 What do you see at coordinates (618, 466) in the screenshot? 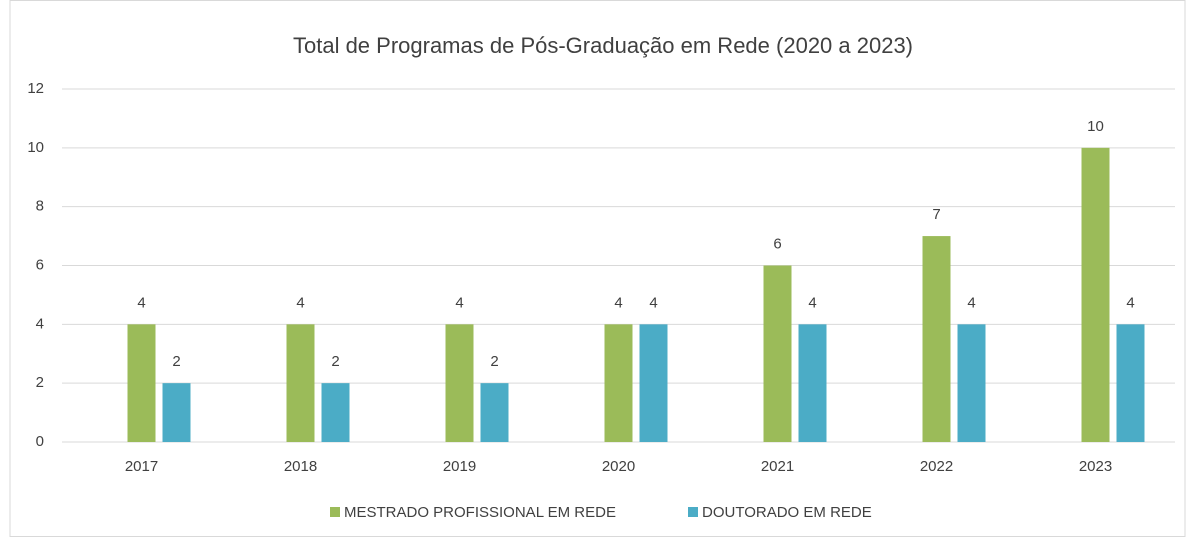
I see `x-tick-label: 2020` at bounding box center [618, 466].